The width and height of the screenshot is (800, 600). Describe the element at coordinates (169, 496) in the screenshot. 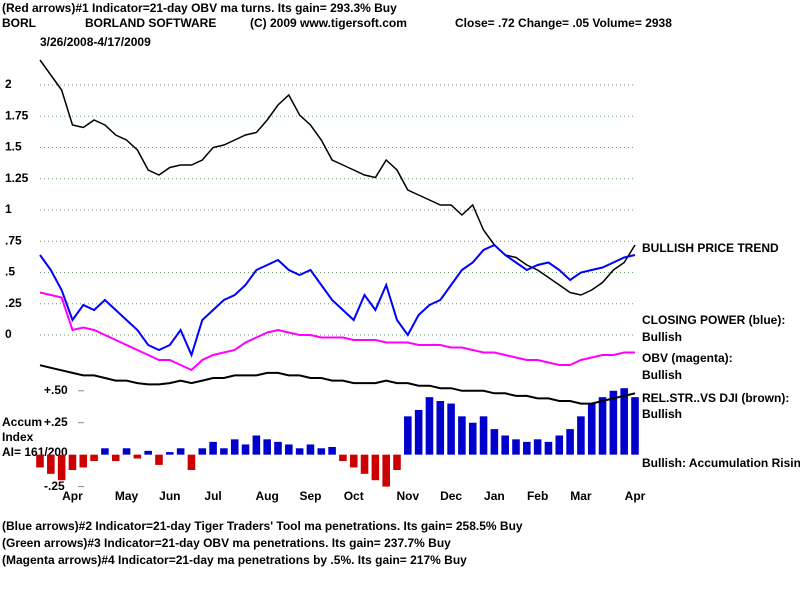

I see `x-tick-label: Jun` at that location.